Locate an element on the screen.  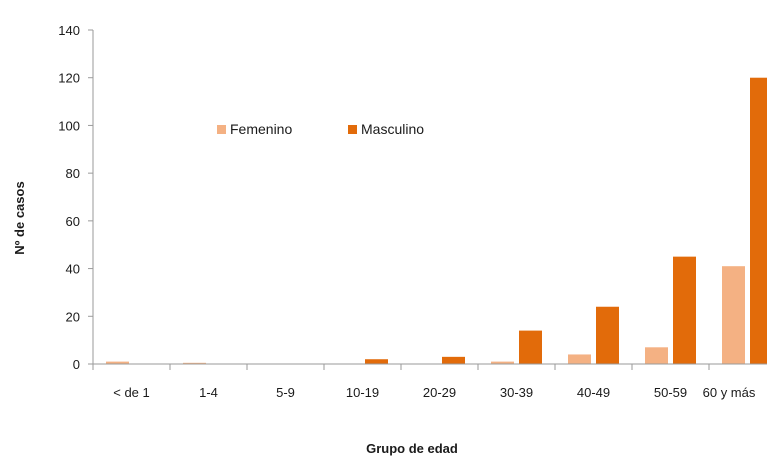
y-tick-label: 20 is located at coordinates (73, 316).